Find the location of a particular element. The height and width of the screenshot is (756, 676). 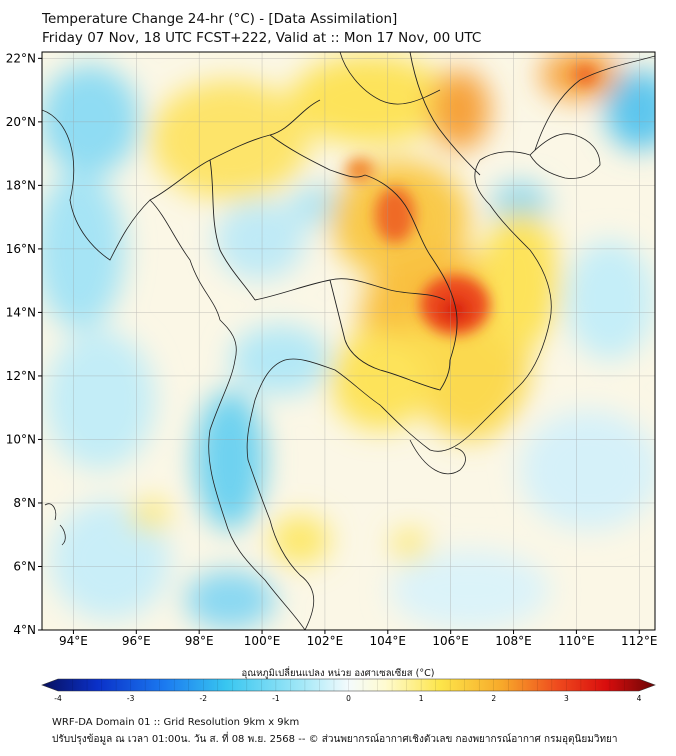

lon-label: 102°E is located at coordinates (325, 641).